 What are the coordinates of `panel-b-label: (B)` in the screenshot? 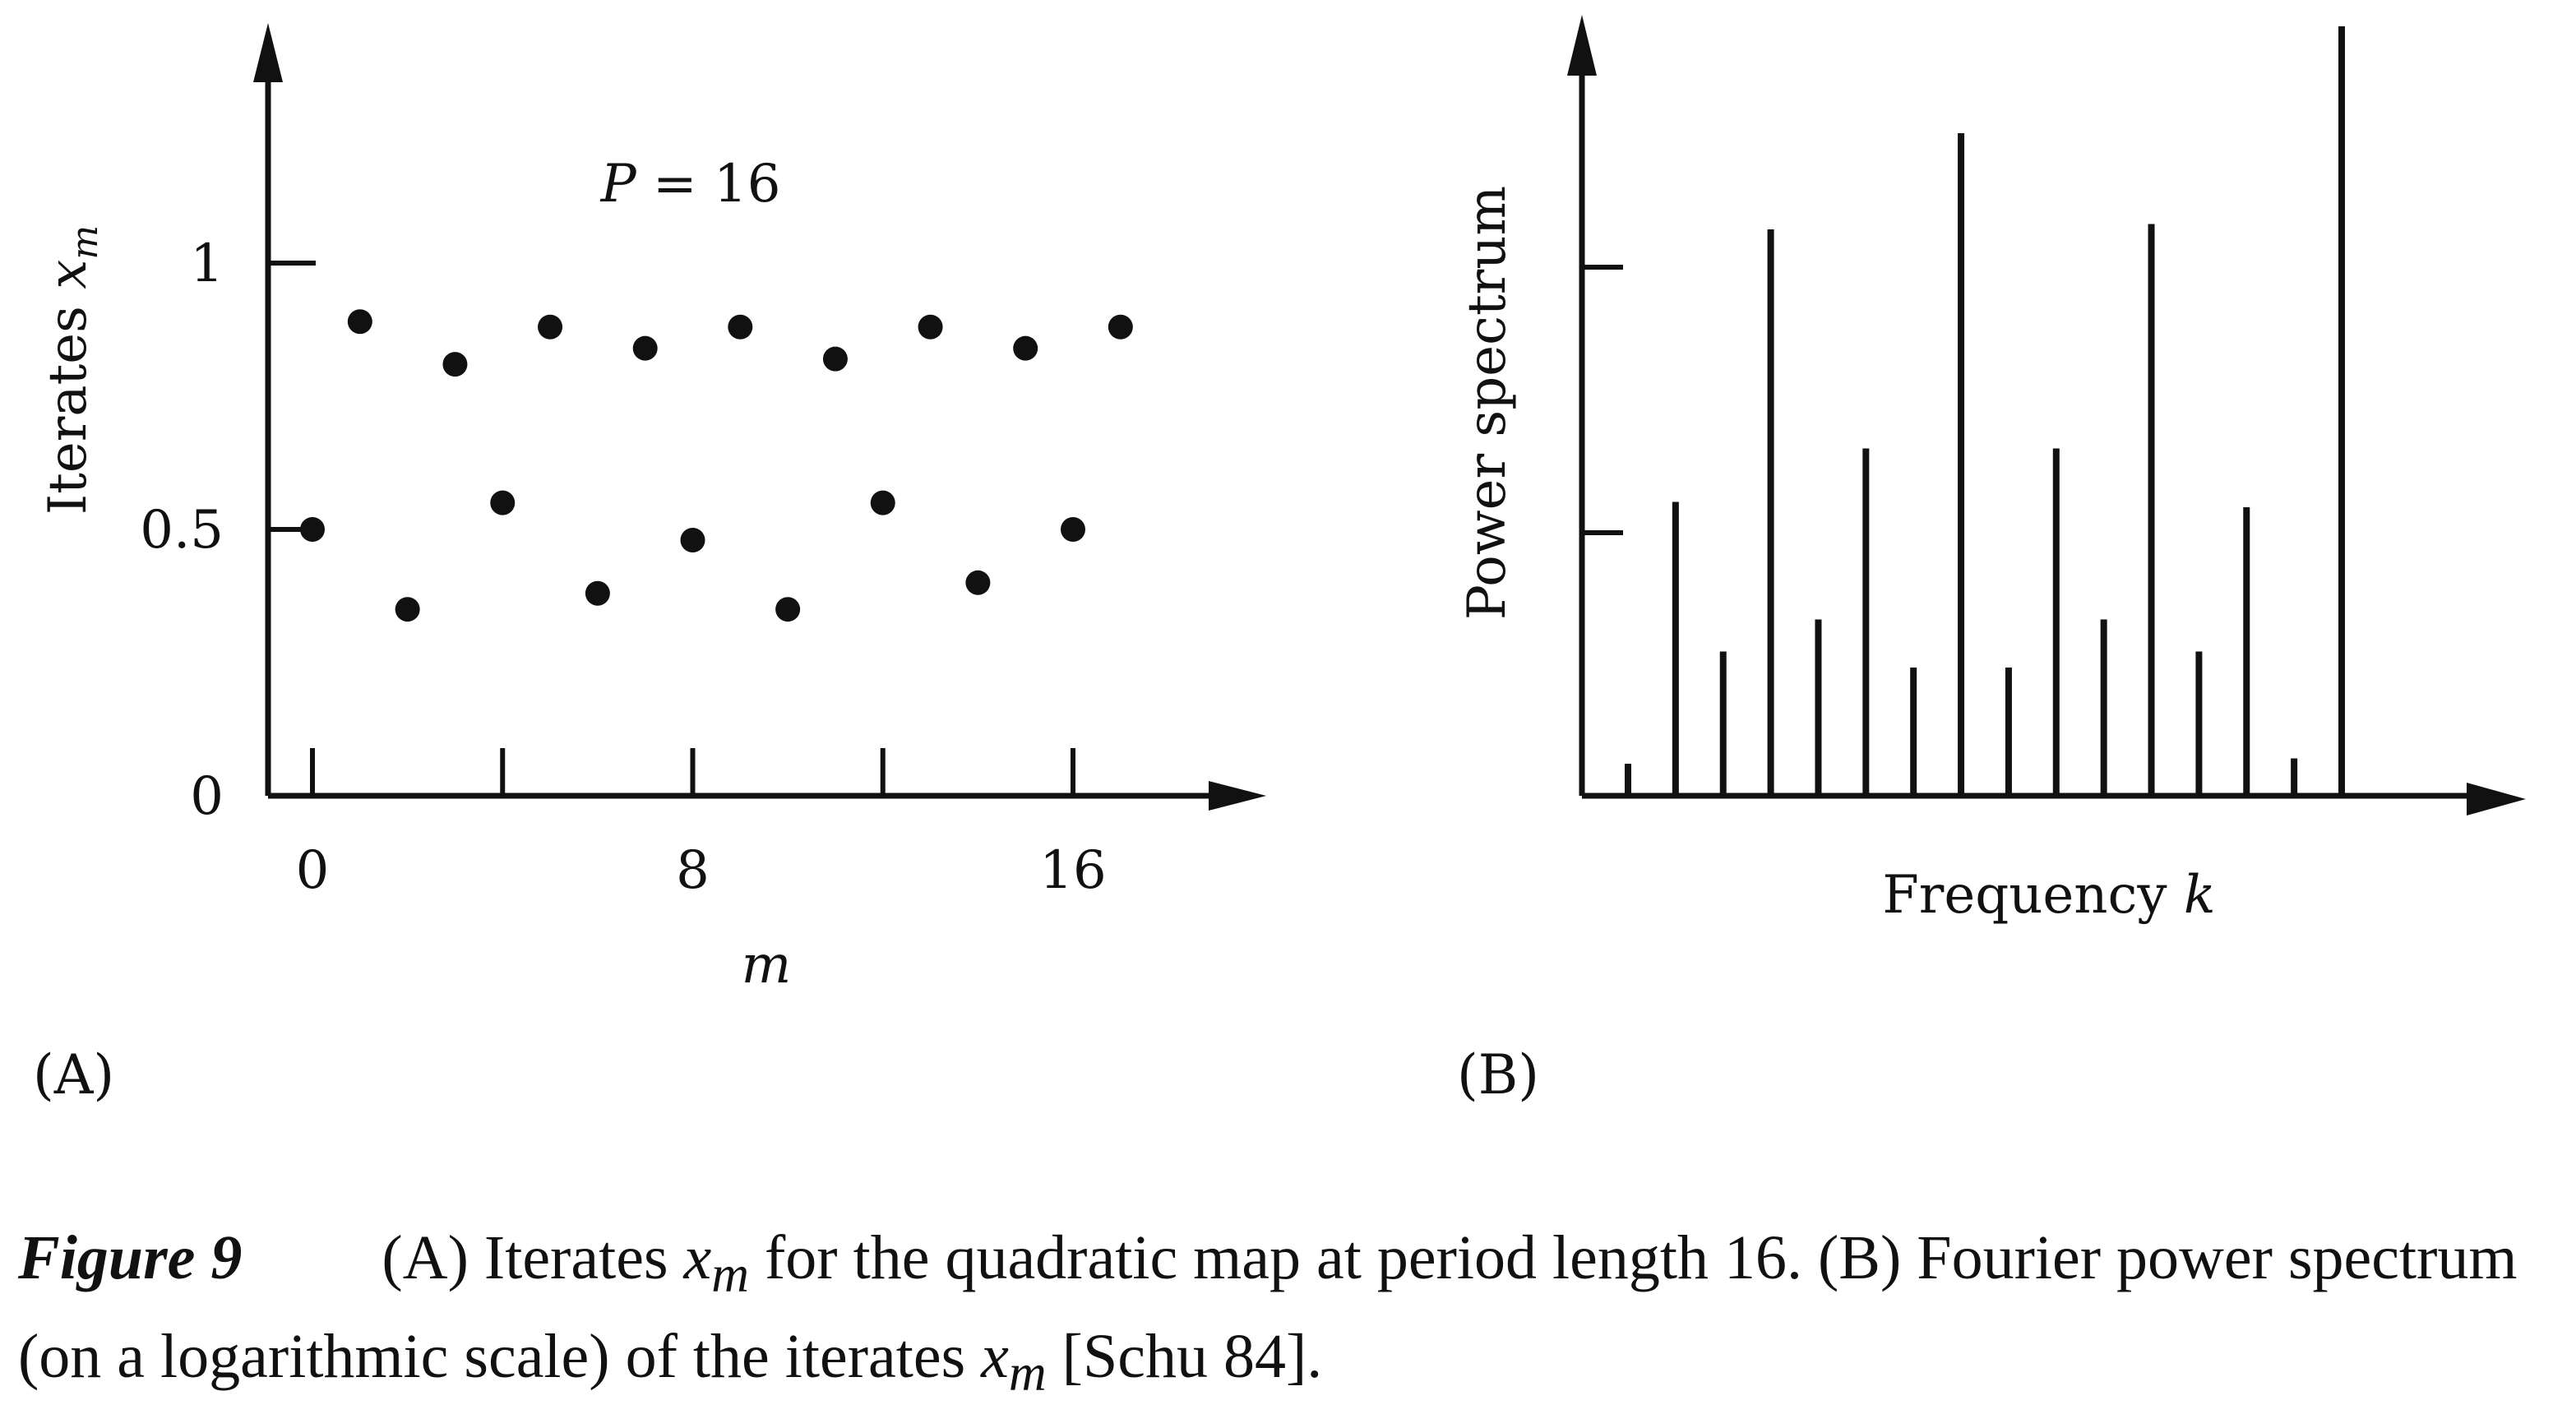 It's located at (1498, 1075).